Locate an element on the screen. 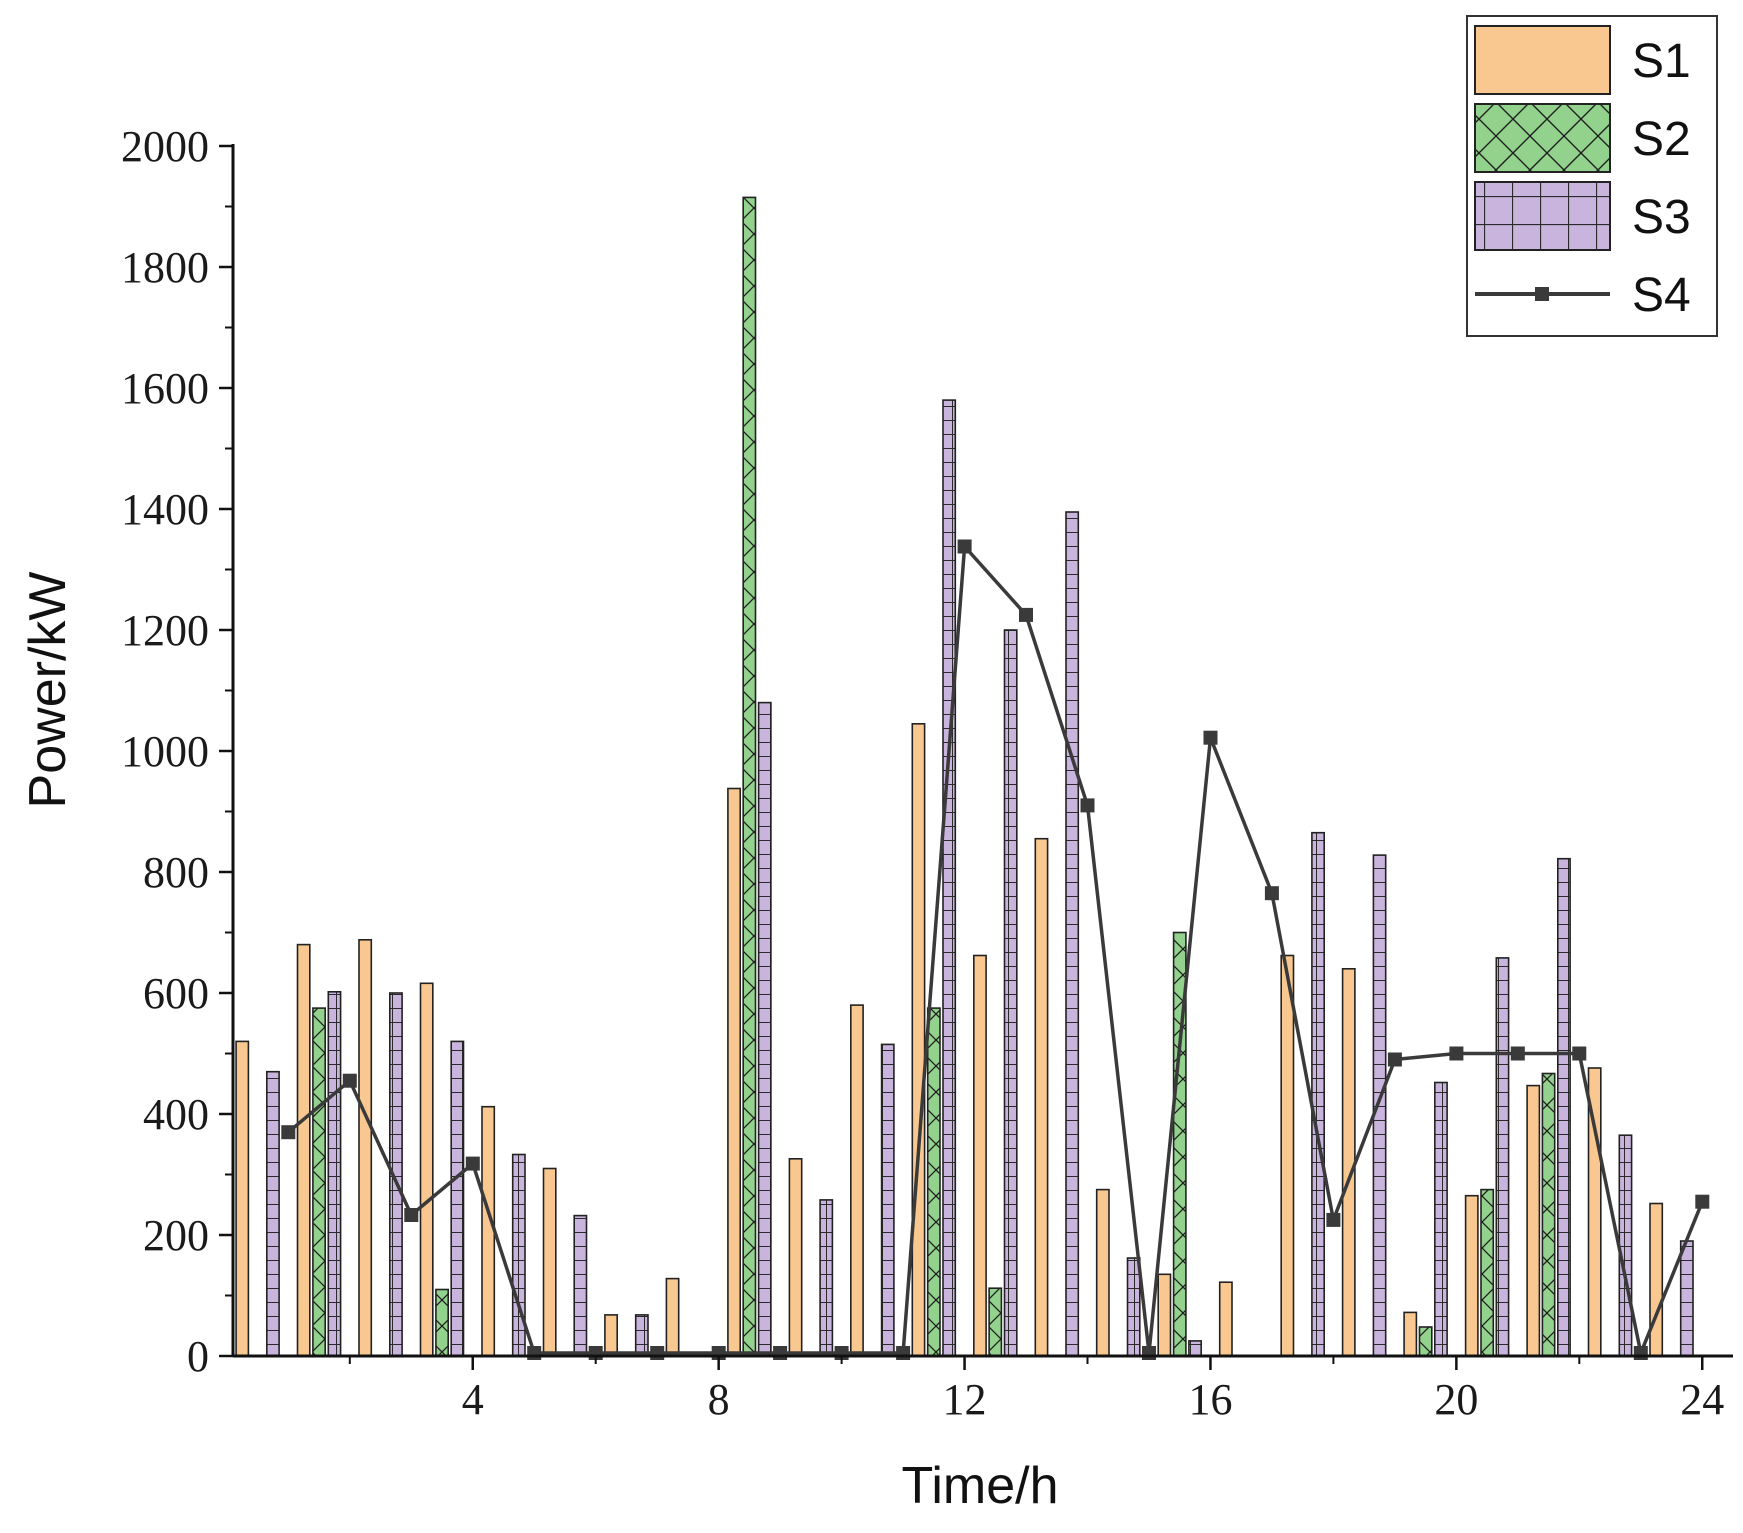 This screenshot has height=1533, width=1743. bar-s3-h23 is located at coordinates (1625, 1245).